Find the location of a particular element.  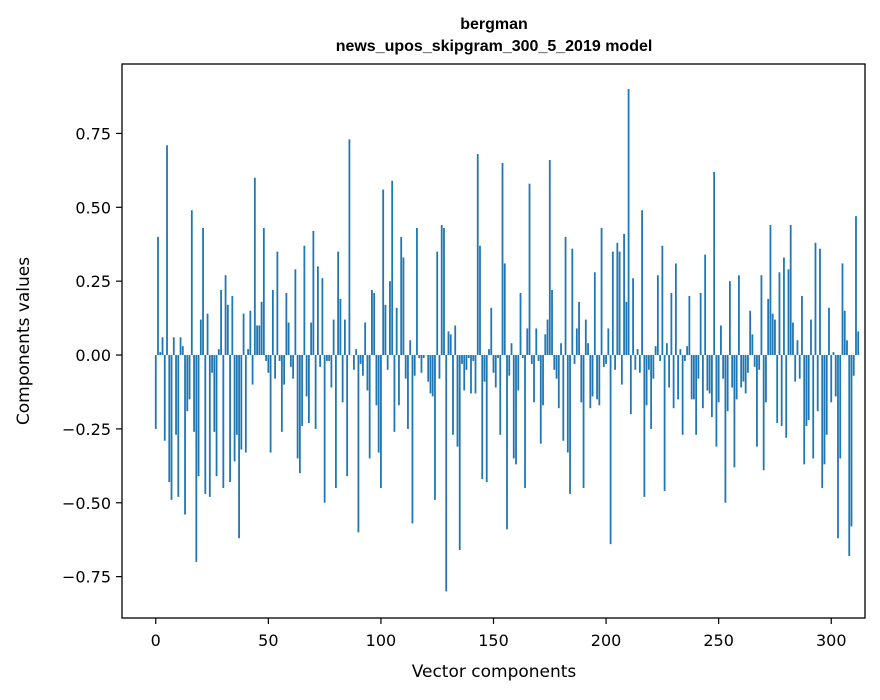

y-tick-label: −0.75 is located at coordinates (86, 577).